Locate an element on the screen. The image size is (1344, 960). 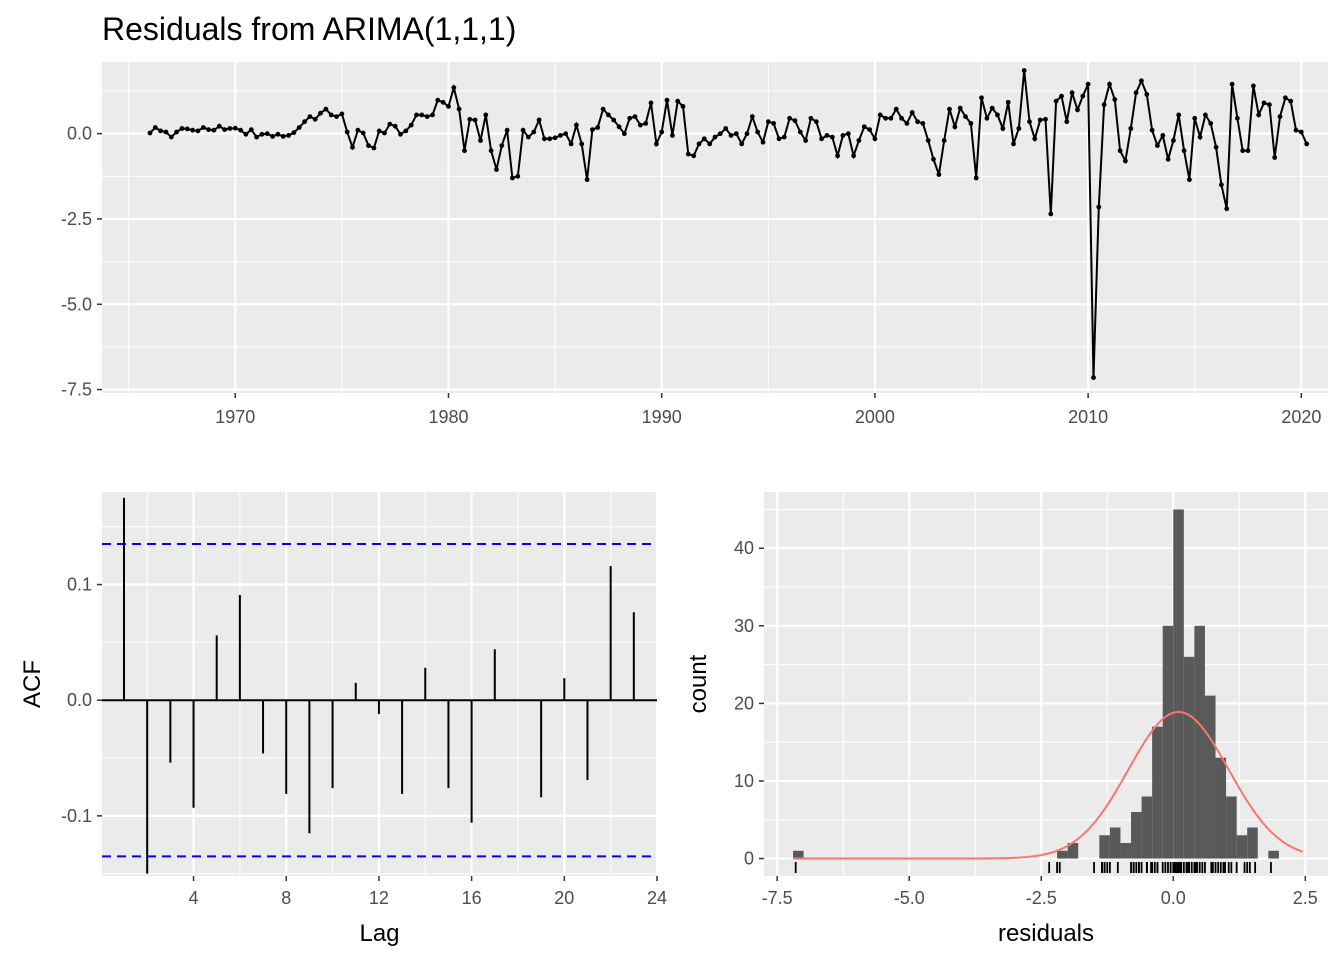
y-tick-label: 30 is located at coordinates (744, 626).